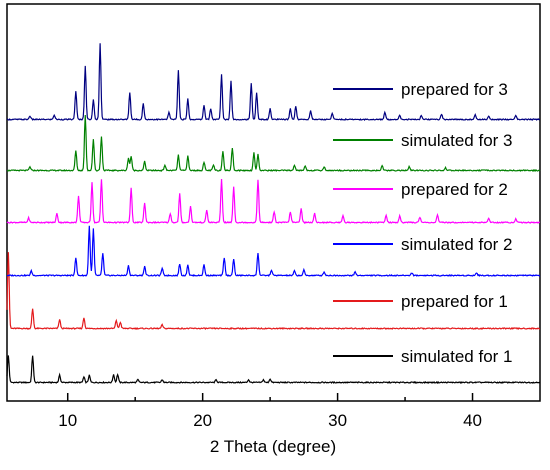 Image resolution: width=550 pixels, height=470 pixels. Describe the element at coordinates (457, 140) in the screenshot. I see `legend-label-simulated-for-3: simulated for 3` at that location.